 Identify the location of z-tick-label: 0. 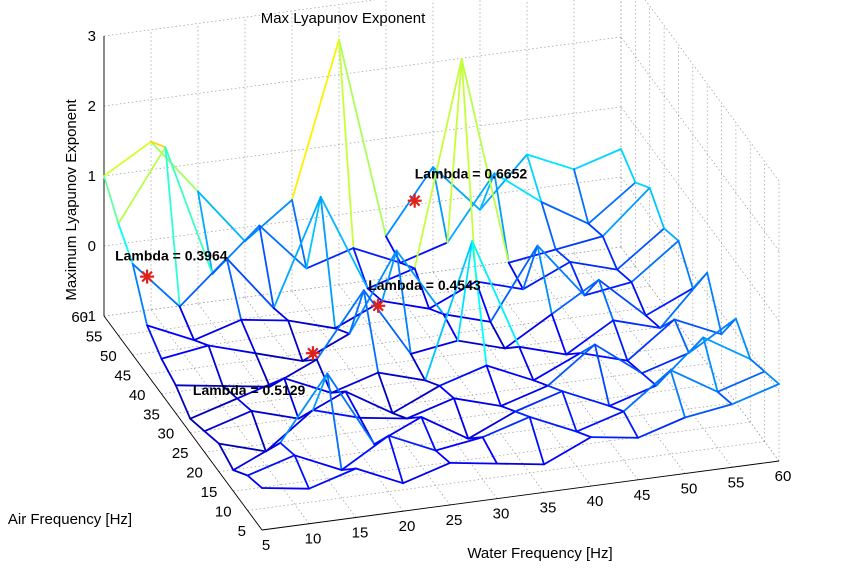
(92, 246).